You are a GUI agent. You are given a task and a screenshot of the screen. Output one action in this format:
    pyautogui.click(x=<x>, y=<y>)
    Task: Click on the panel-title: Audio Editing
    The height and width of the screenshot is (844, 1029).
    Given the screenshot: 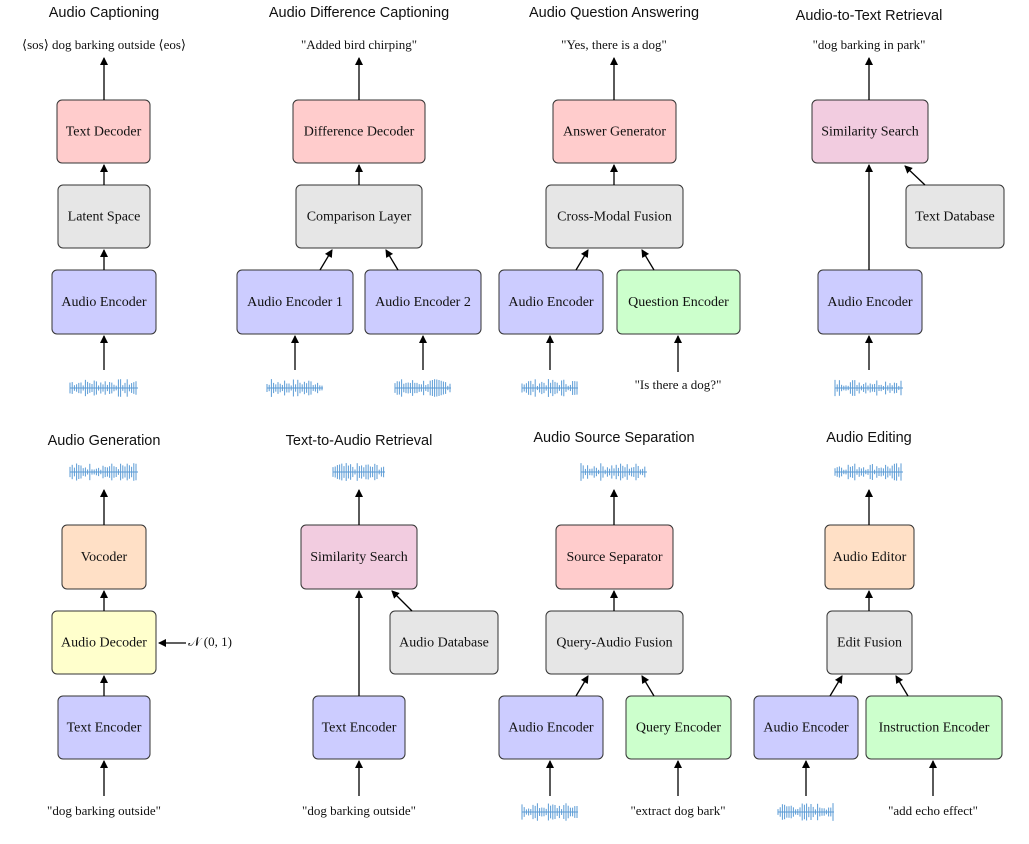 What is the action you would take?
    pyautogui.click(x=868, y=438)
    